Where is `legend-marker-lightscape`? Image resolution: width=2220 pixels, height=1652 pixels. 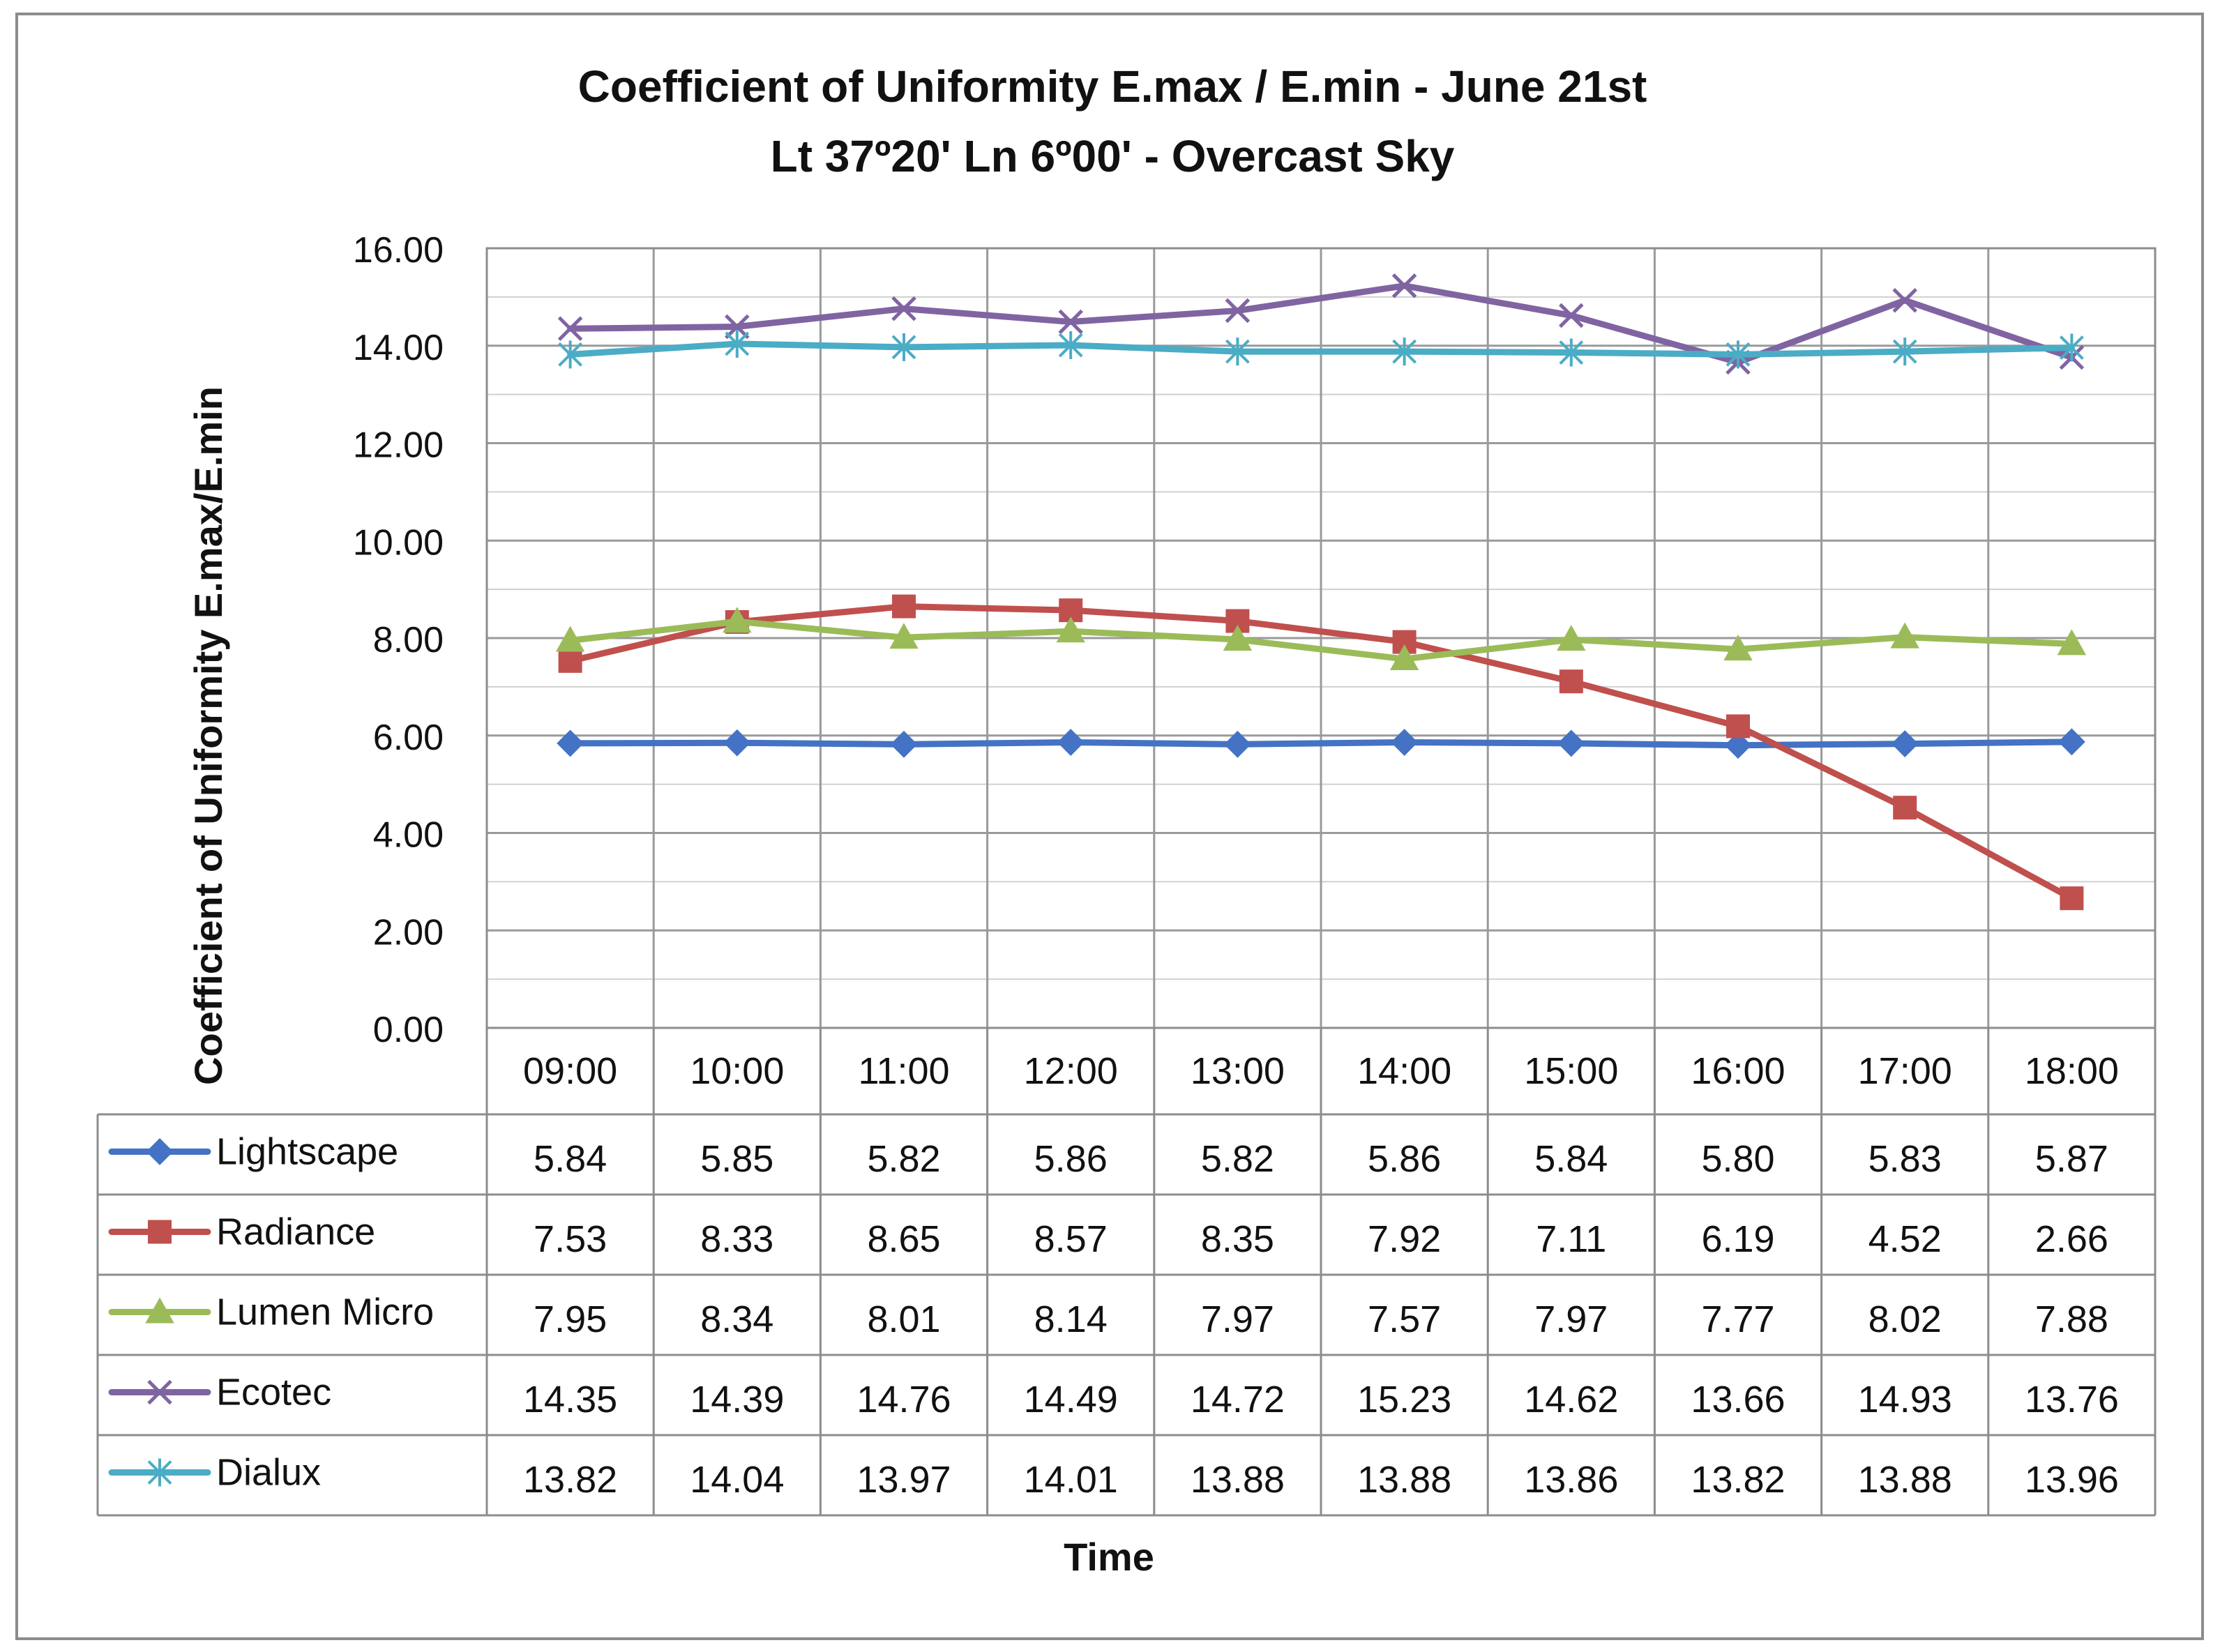
legend-marker-lightscape is located at coordinates (160, 1151).